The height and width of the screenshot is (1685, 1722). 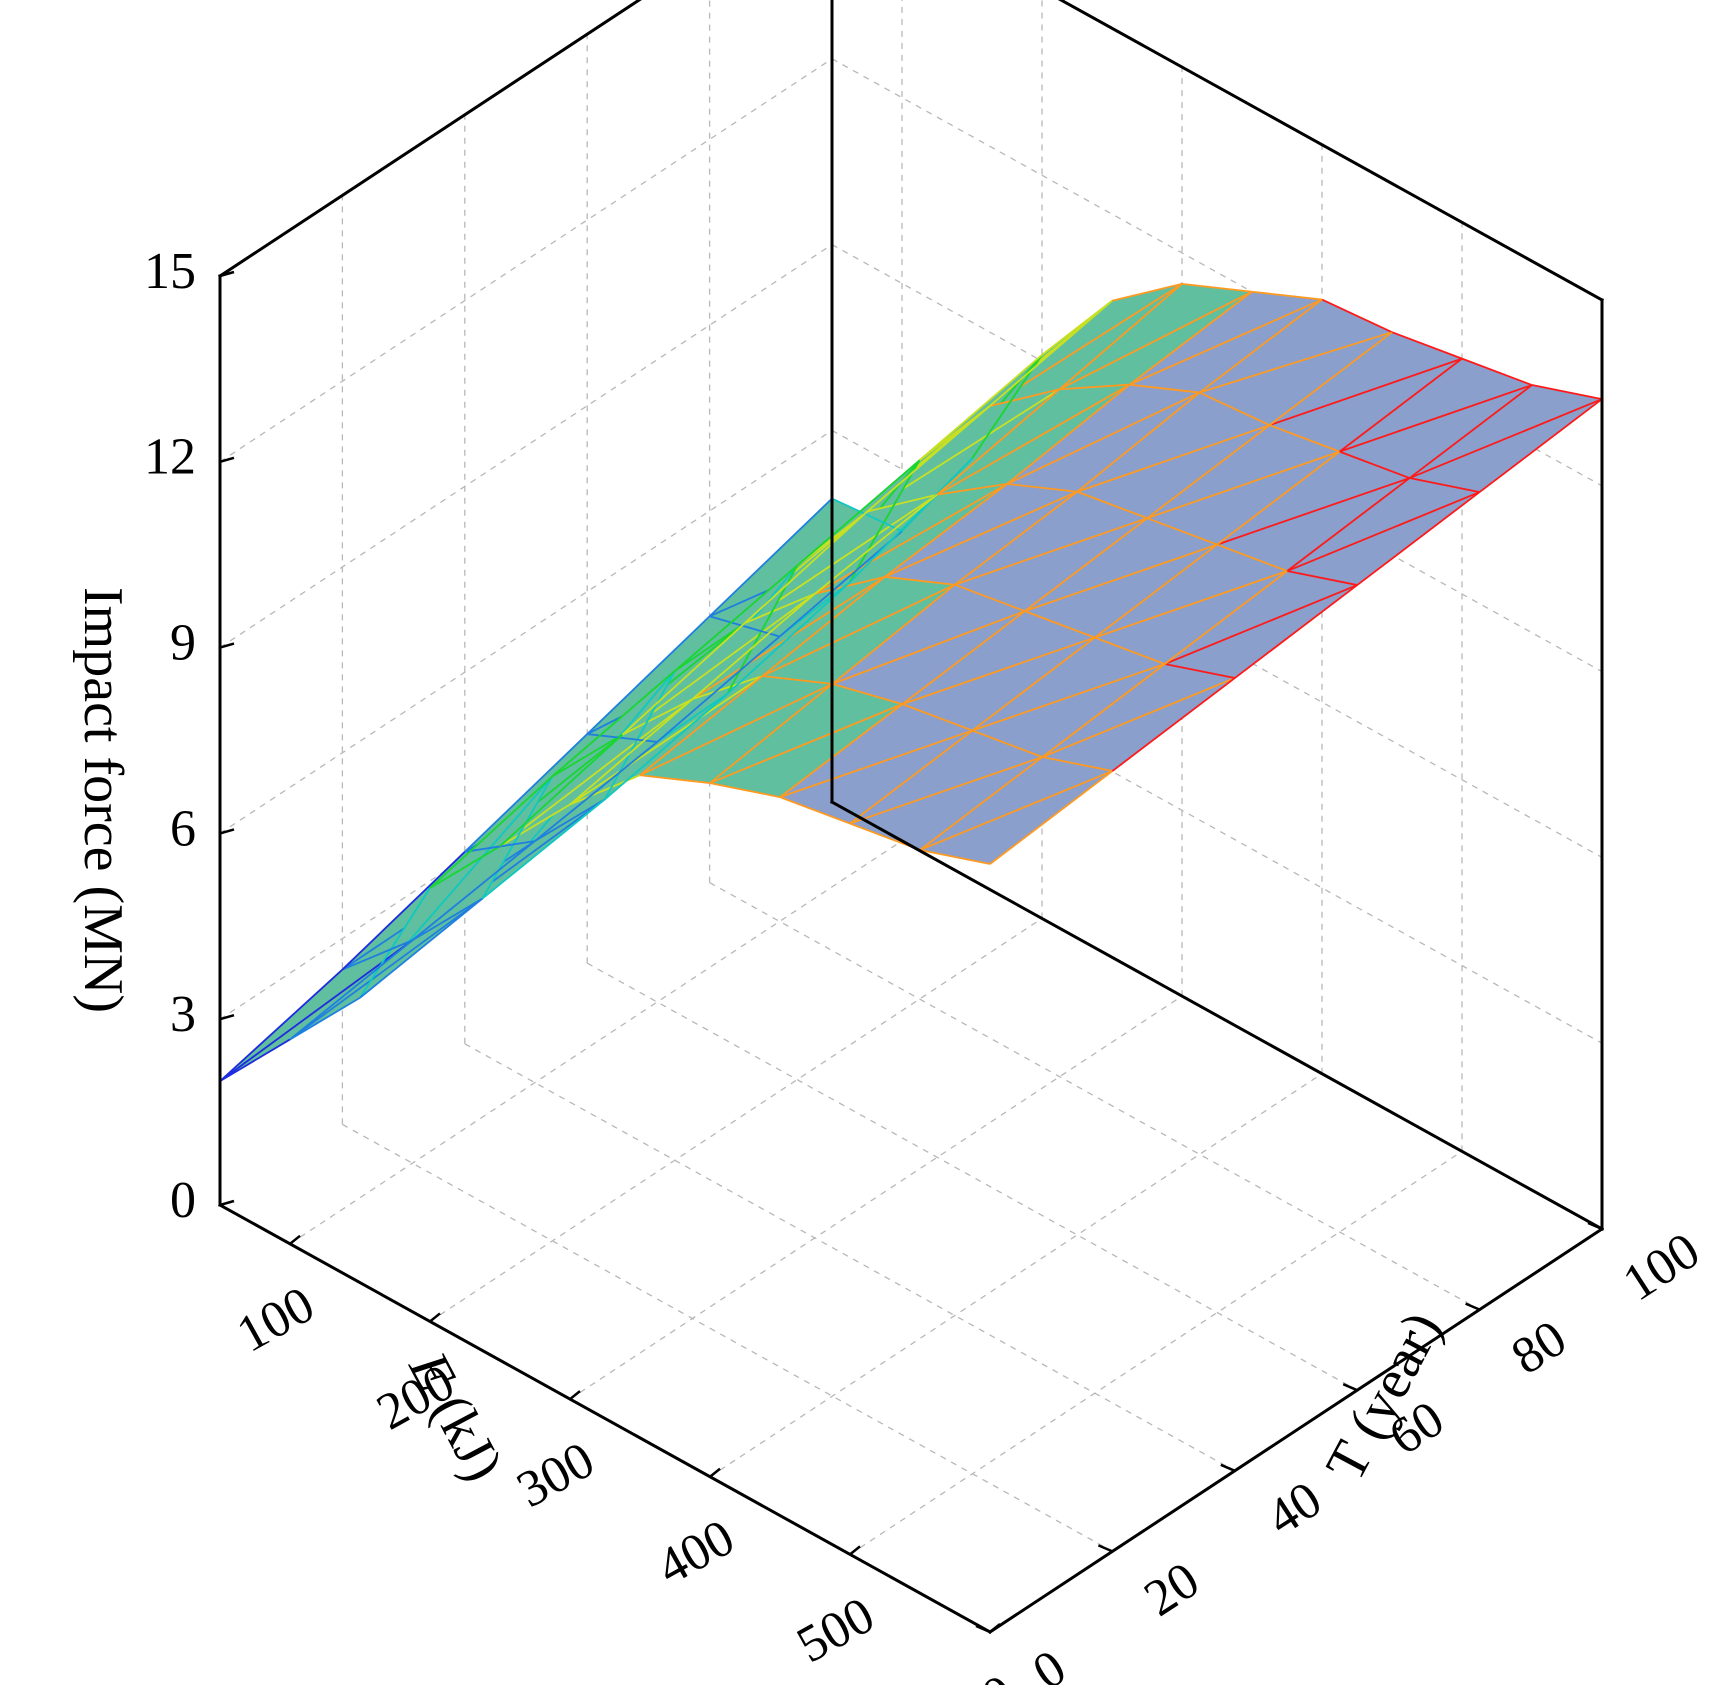 What do you see at coordinates (183, 643) in the screenshot?
I see `z-tick-label: 9` at bounding box center [183, 643].